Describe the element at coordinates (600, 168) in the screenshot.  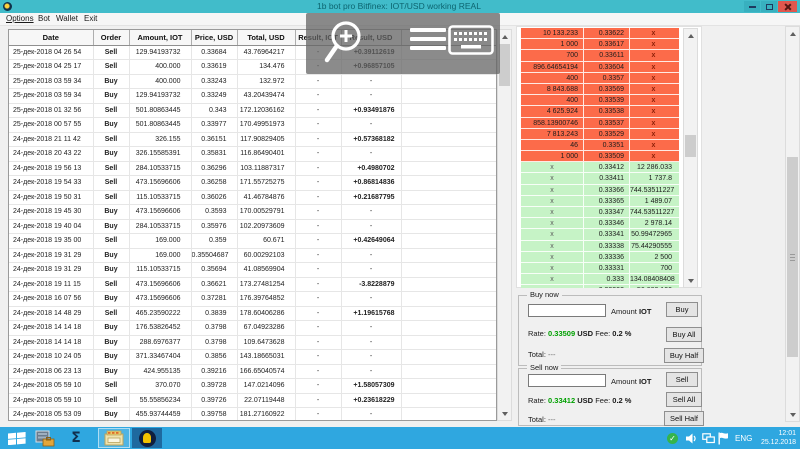
I see `bid-row: x 0.33412 12 286.033` at that location.